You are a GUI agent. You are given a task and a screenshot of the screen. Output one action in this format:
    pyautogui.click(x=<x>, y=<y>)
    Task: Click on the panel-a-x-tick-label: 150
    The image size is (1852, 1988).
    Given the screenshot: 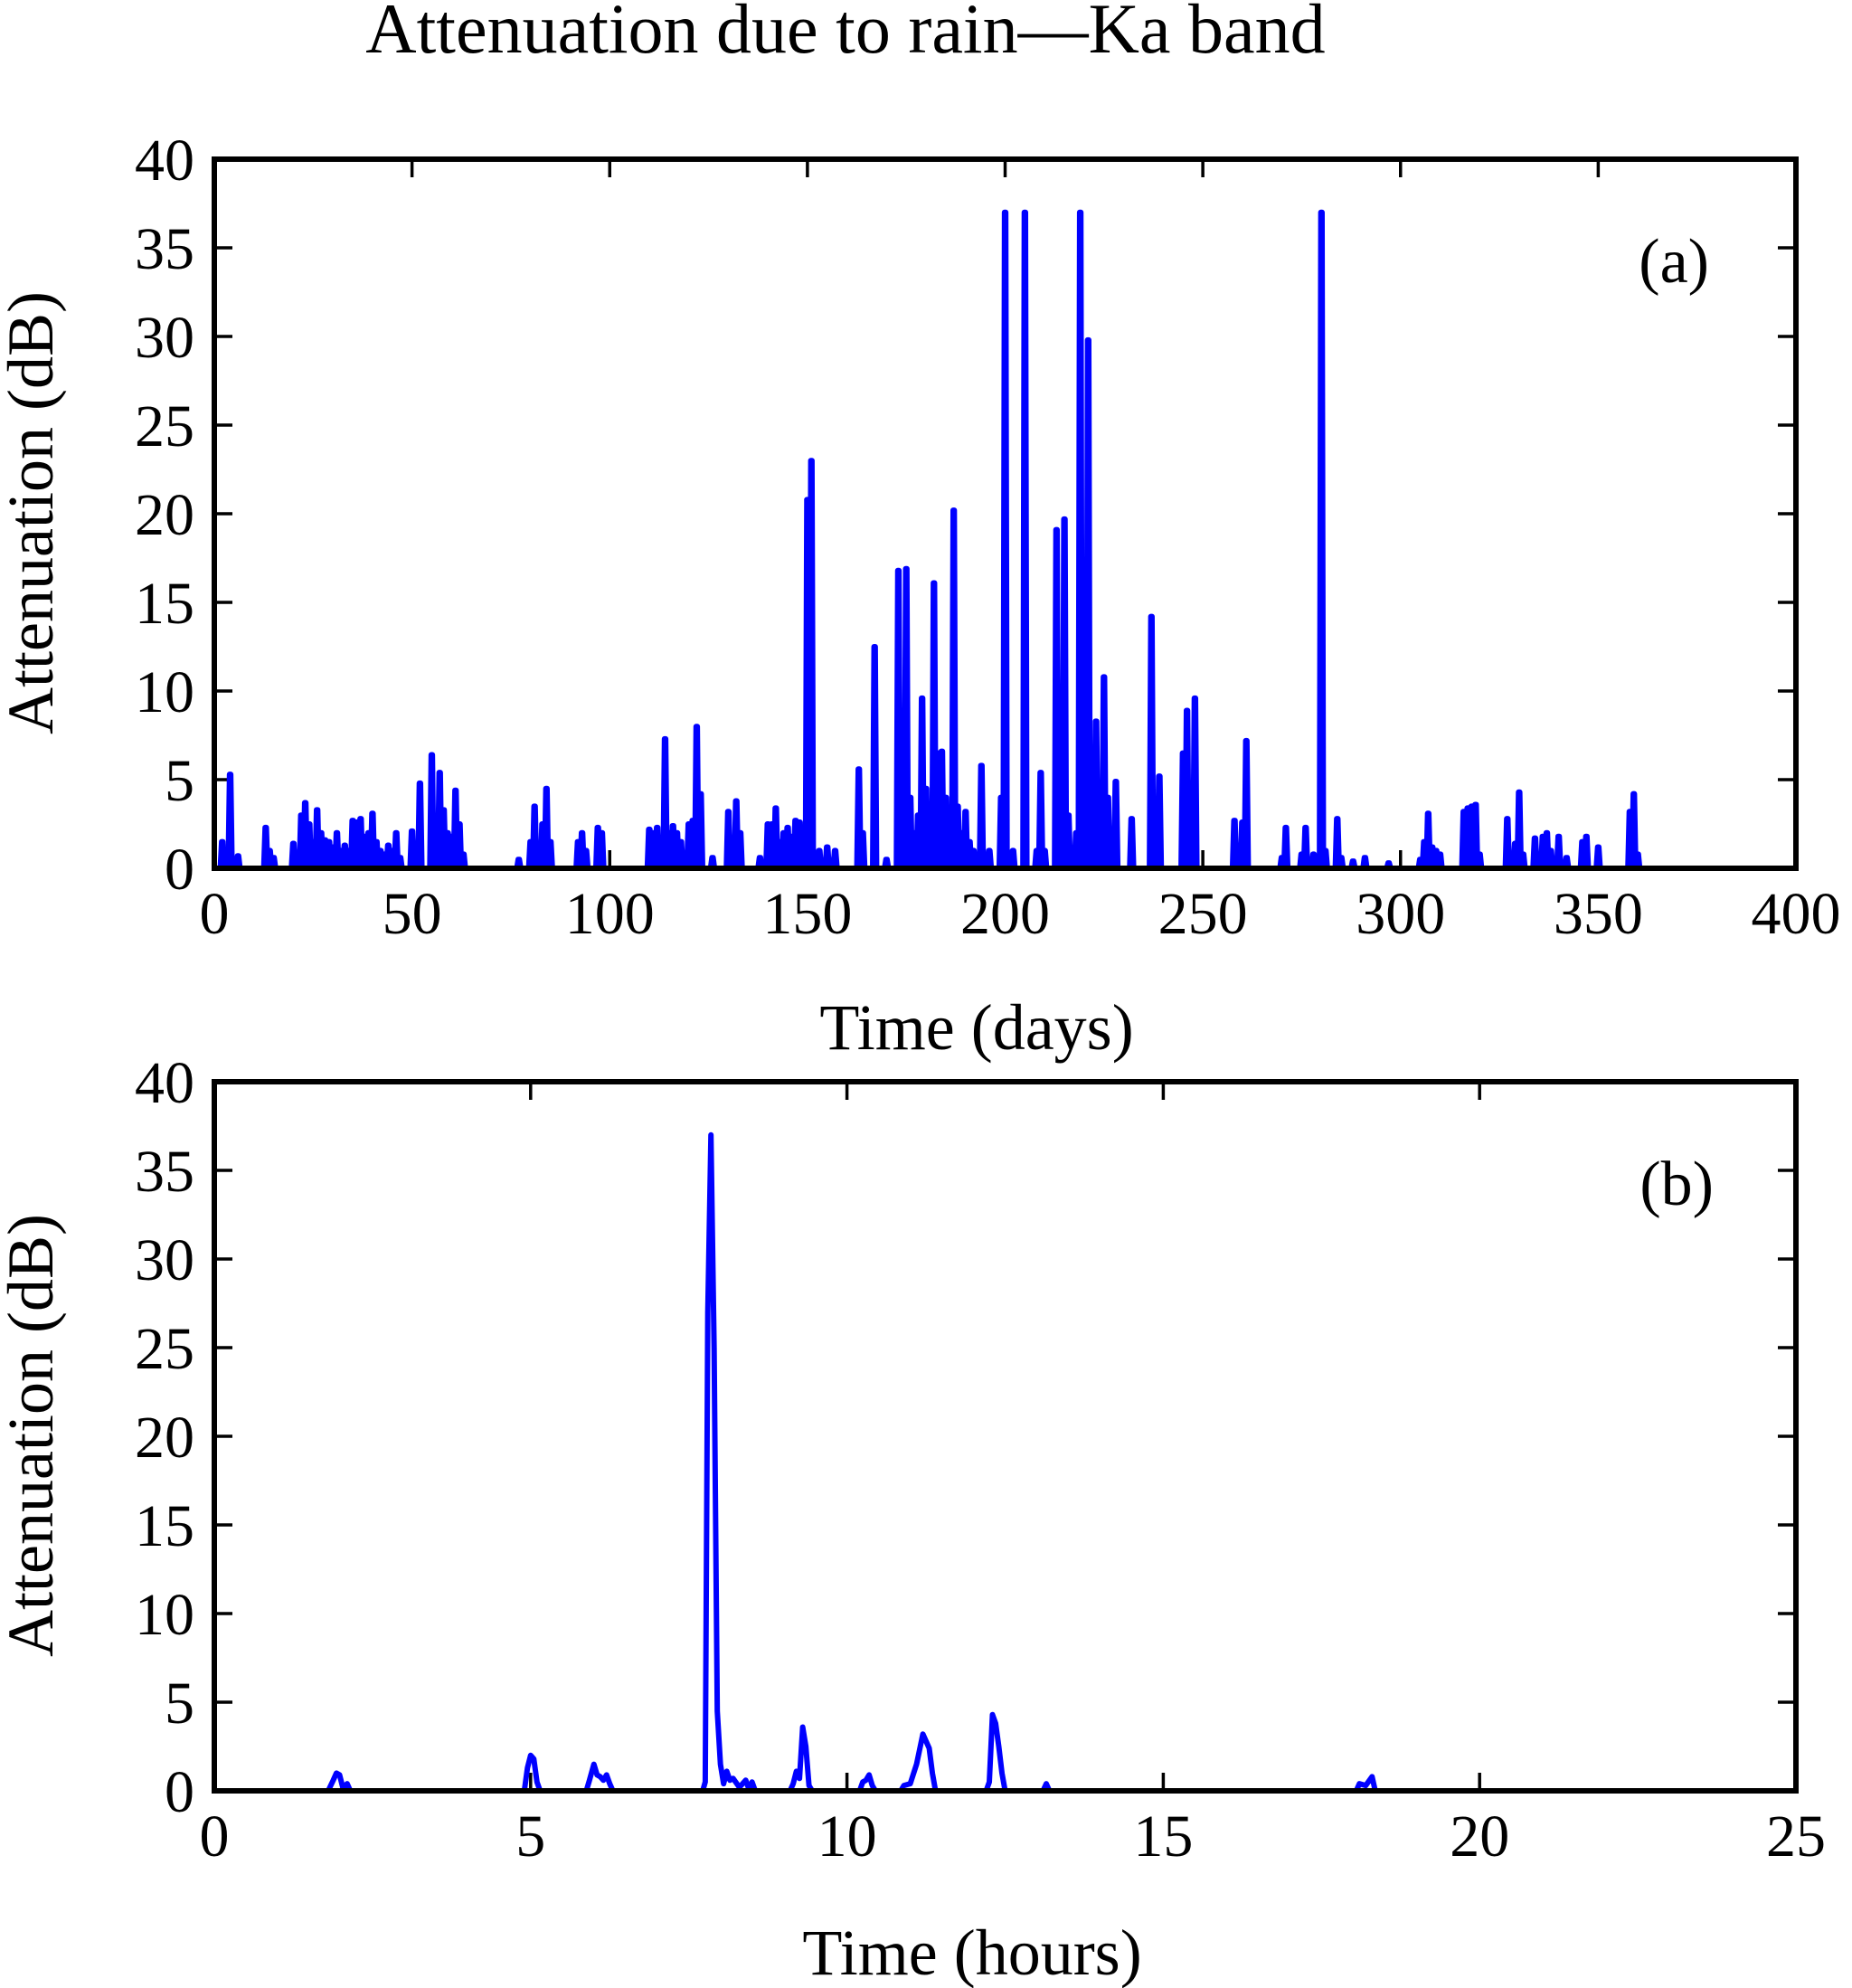 What is the action you would take?
    pyautogui.click(x=807, y=914)
    